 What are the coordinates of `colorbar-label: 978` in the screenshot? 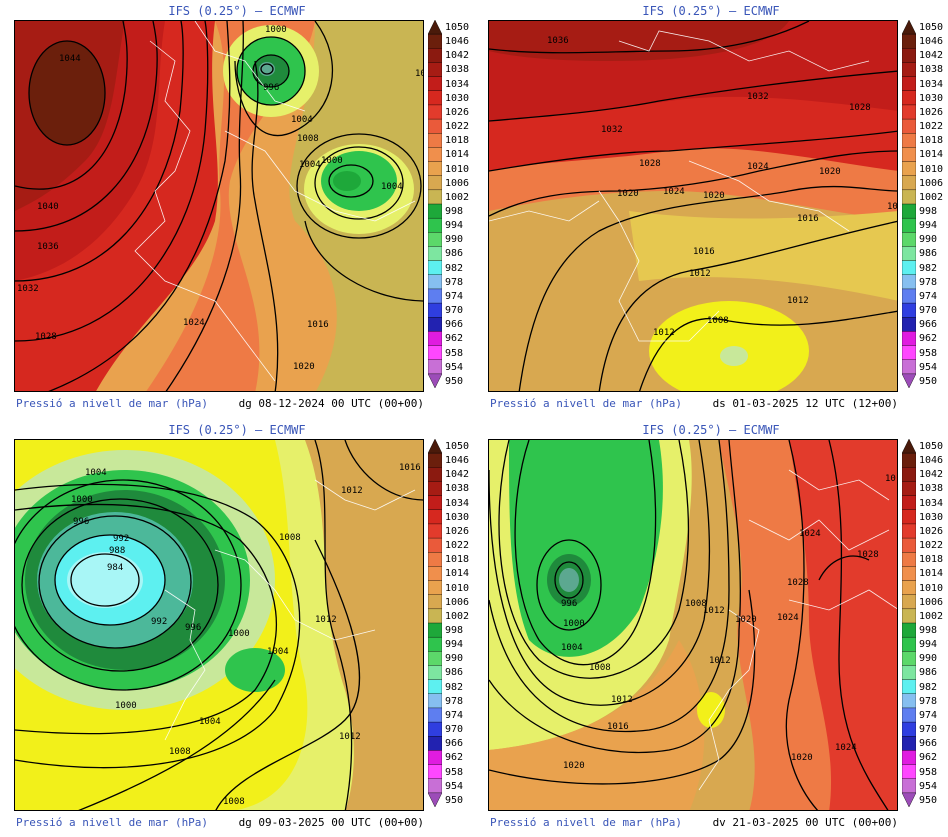 It's located at (454, 701).